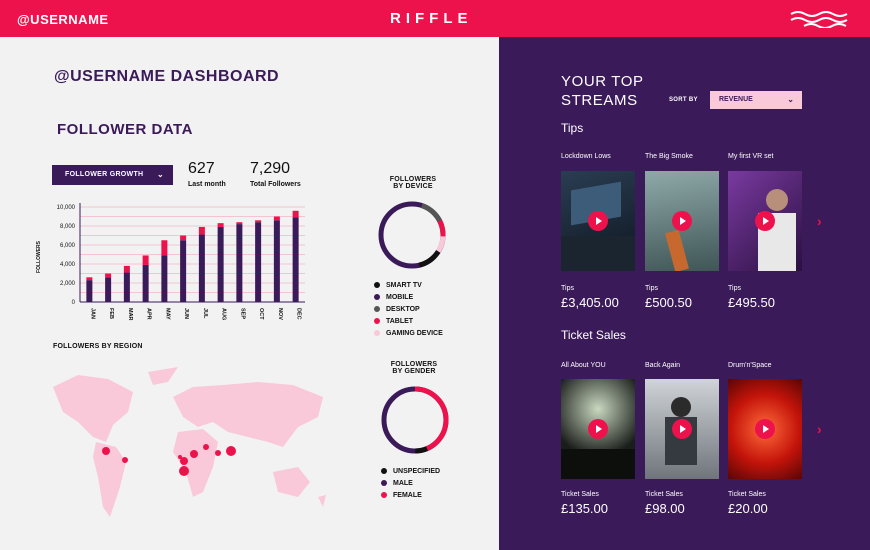  I want to click on x-tick-label: SEP, so click(242, 313).